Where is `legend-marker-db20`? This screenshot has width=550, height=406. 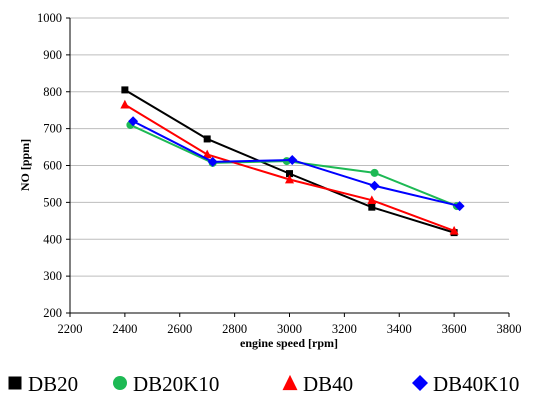
legend-marker-db20 is located at coordinates (15, 383).